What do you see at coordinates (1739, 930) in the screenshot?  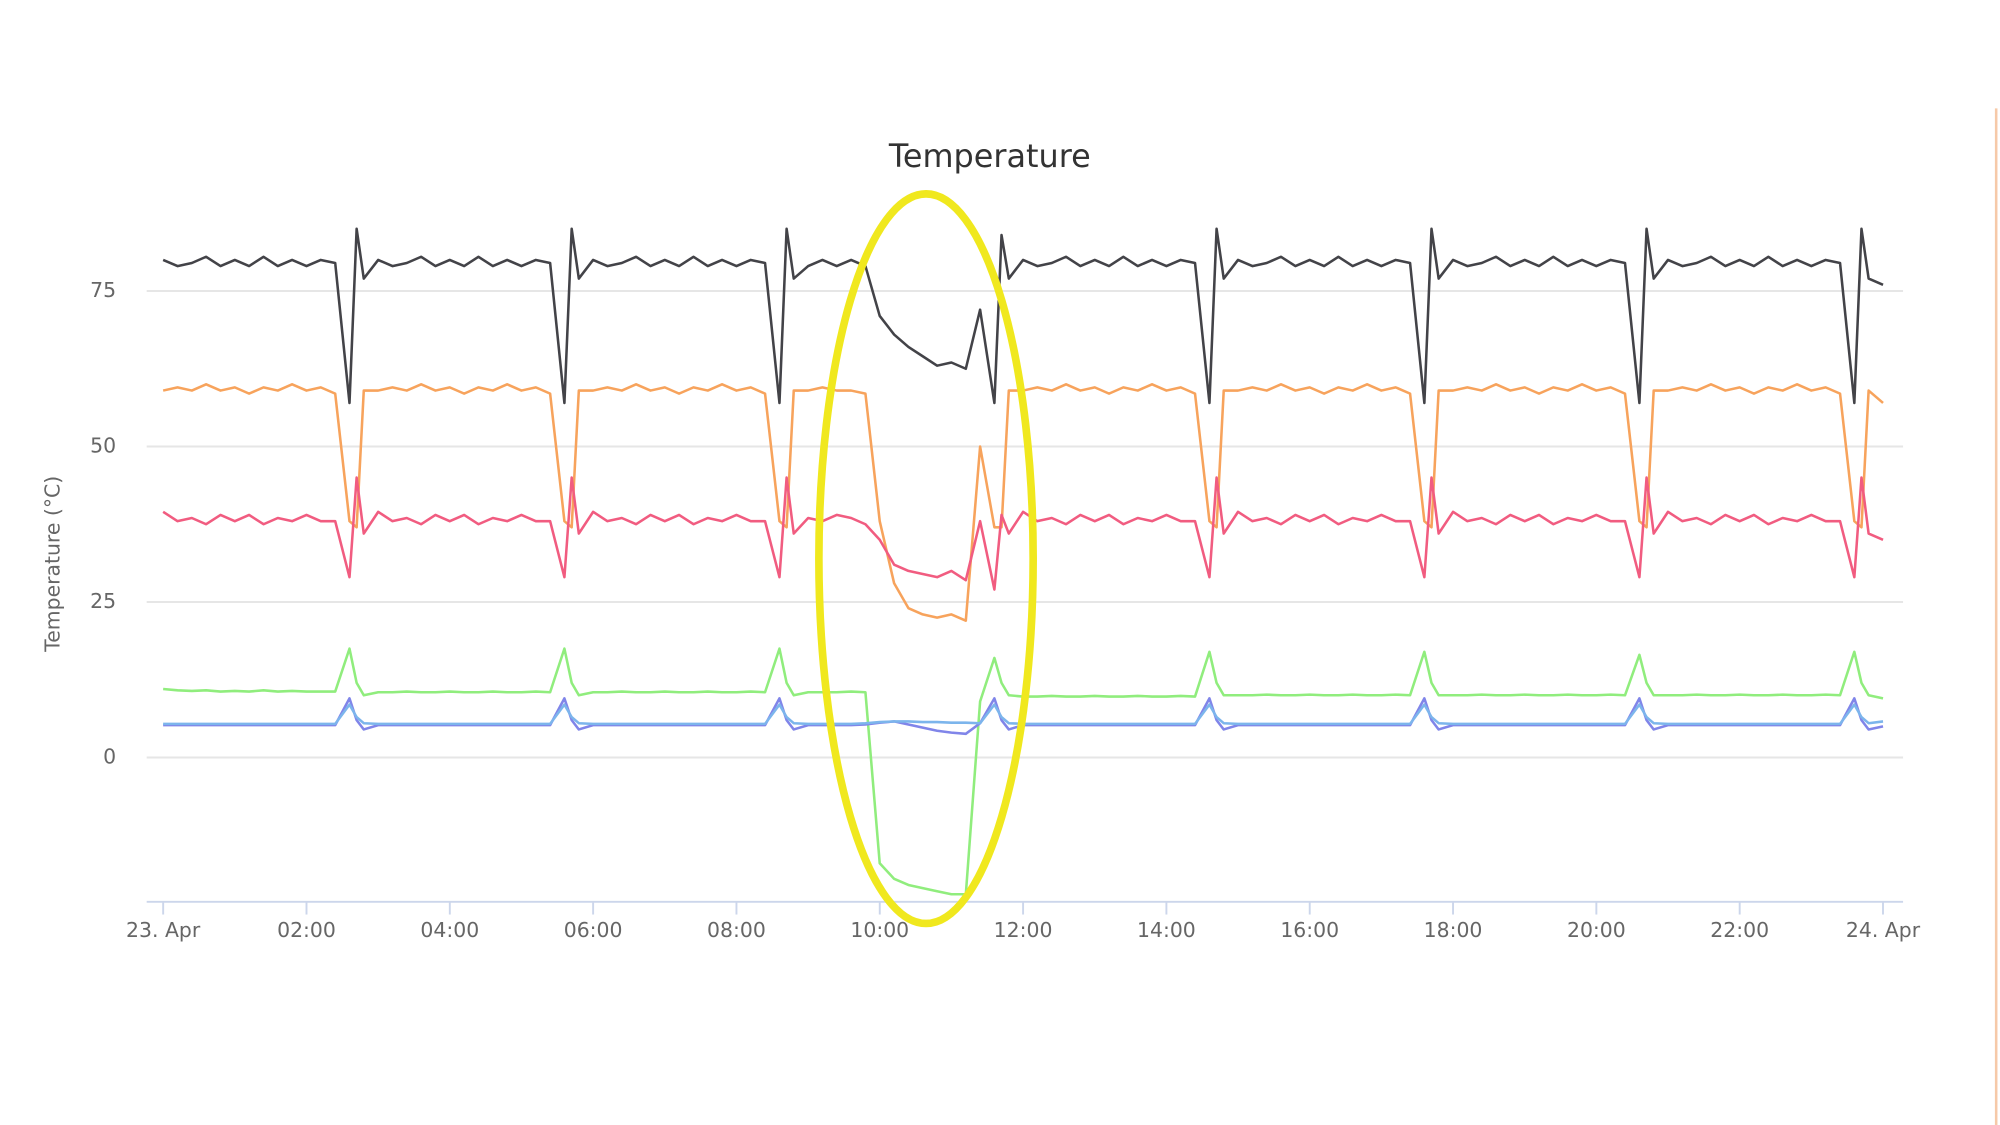 I see `x-tick-label: 22:00` at bounding box center [1739, 930].